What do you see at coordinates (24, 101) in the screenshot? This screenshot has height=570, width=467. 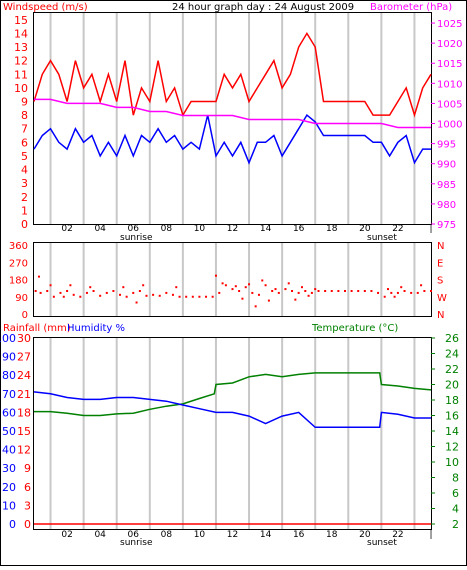 I see `windspeed-tick-label: 9` at bounding box center [24, 101].